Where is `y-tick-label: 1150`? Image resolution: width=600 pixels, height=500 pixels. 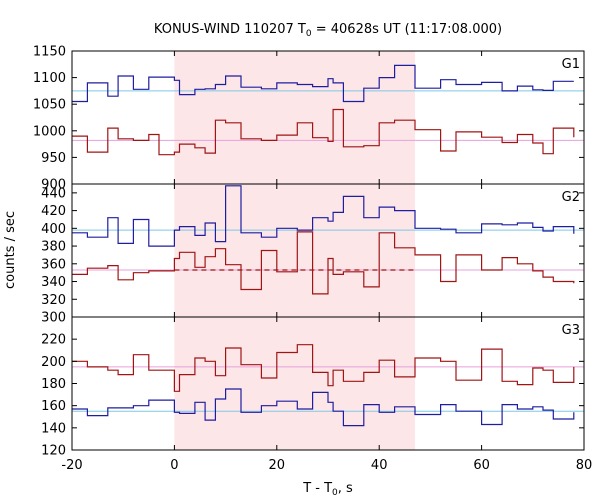 y-tick-label: 1150 is located at coordinates (49, 52).